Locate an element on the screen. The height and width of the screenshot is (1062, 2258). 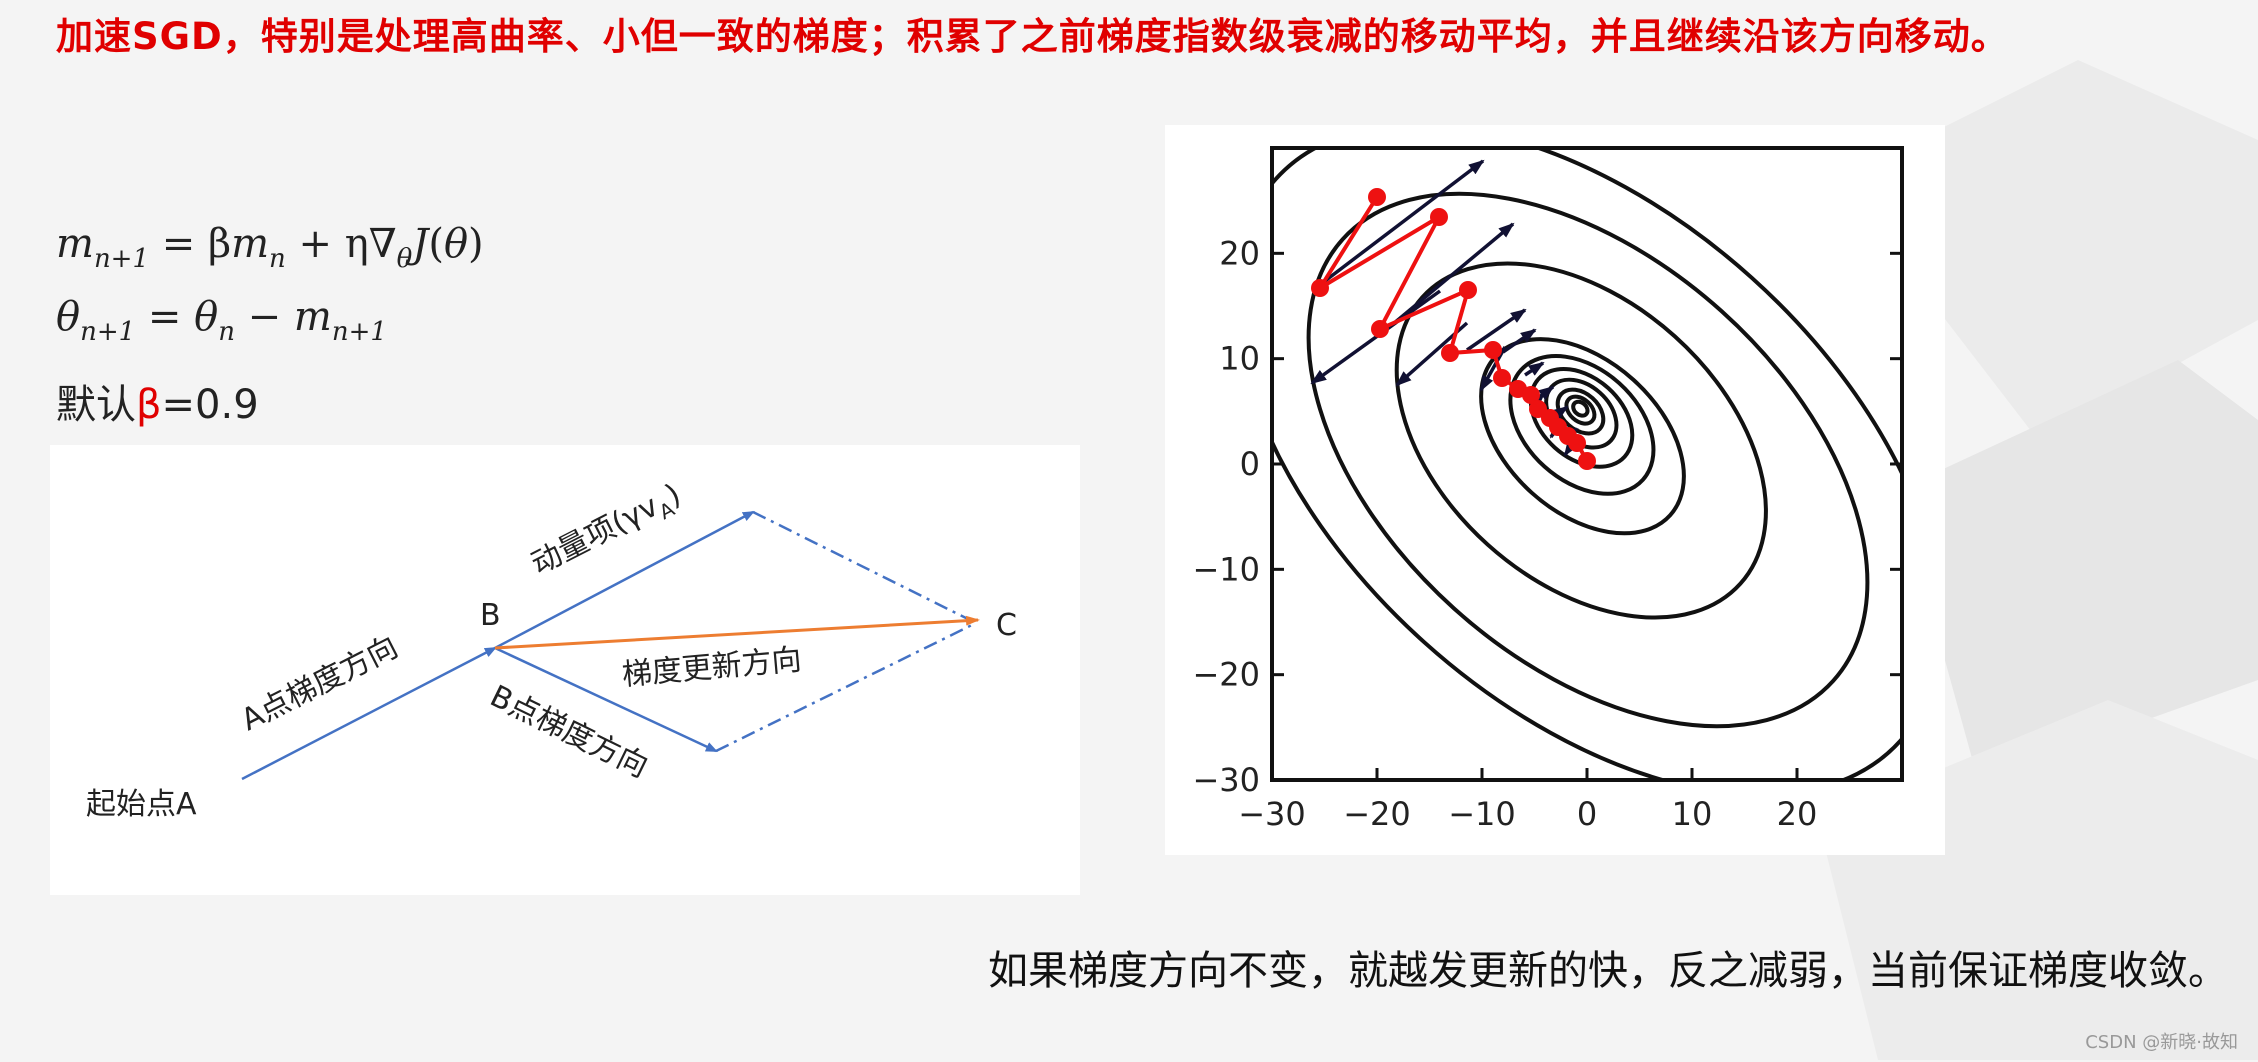
x-tick-label: −20 is located at coordinates (1377, 814).